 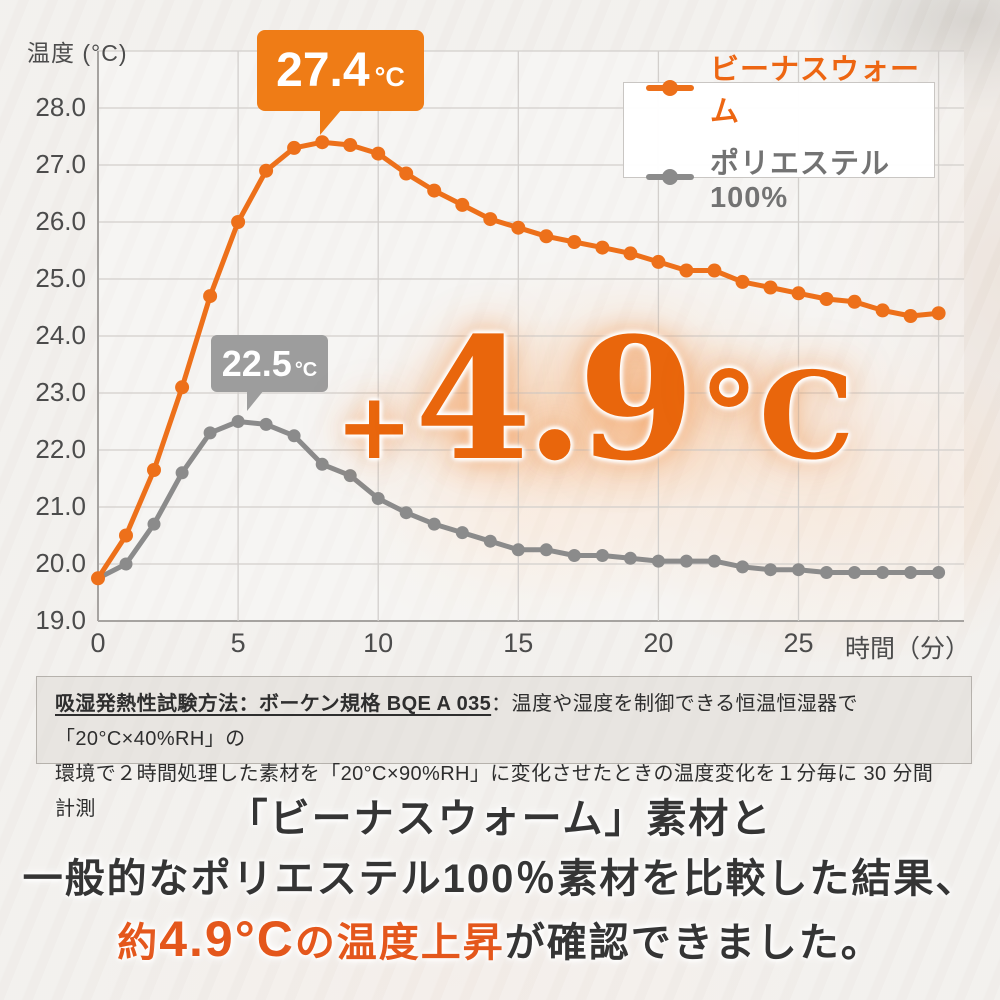 What do you see at coordinates (800, 180) in the screenshot?
I see `legend-label-polyester: ポリエステル 100%` at bounding box center [800, 180].